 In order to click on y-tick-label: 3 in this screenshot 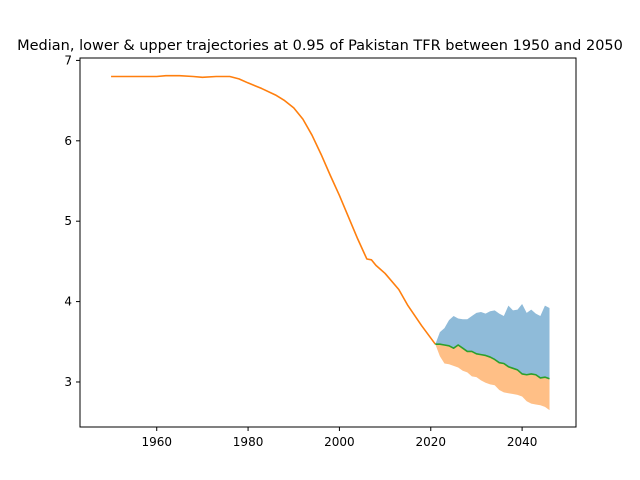, I will do `click(68, 382)`.